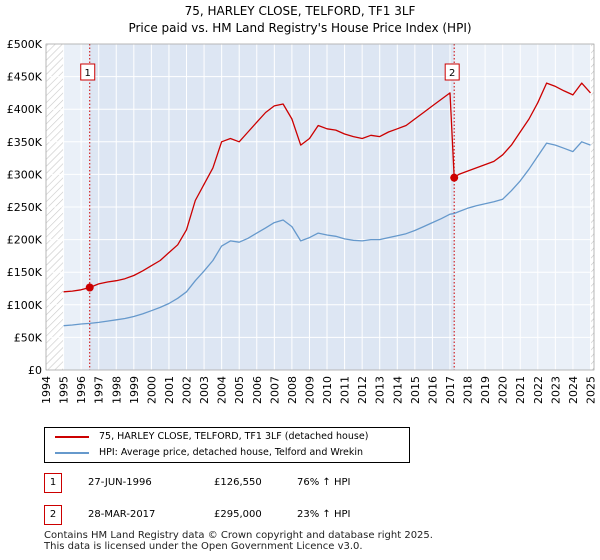 This screenshot has width=600, height=560. I want to click on x-tick-label: 2017, so click(450, 390).